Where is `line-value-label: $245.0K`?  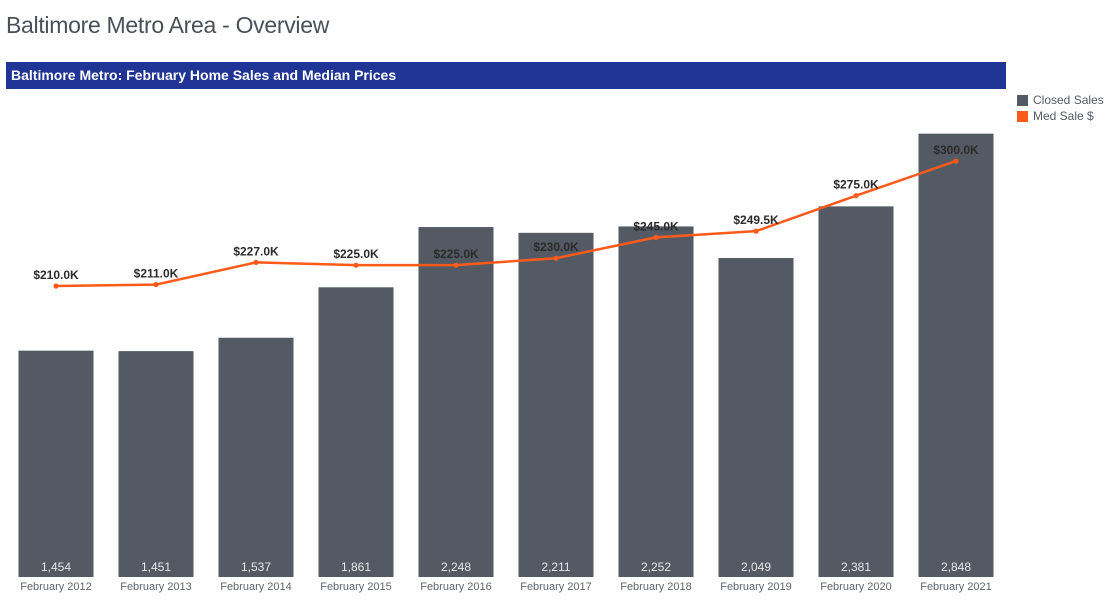
line-value-label: $245.0K is located at coordinates (656, 226).